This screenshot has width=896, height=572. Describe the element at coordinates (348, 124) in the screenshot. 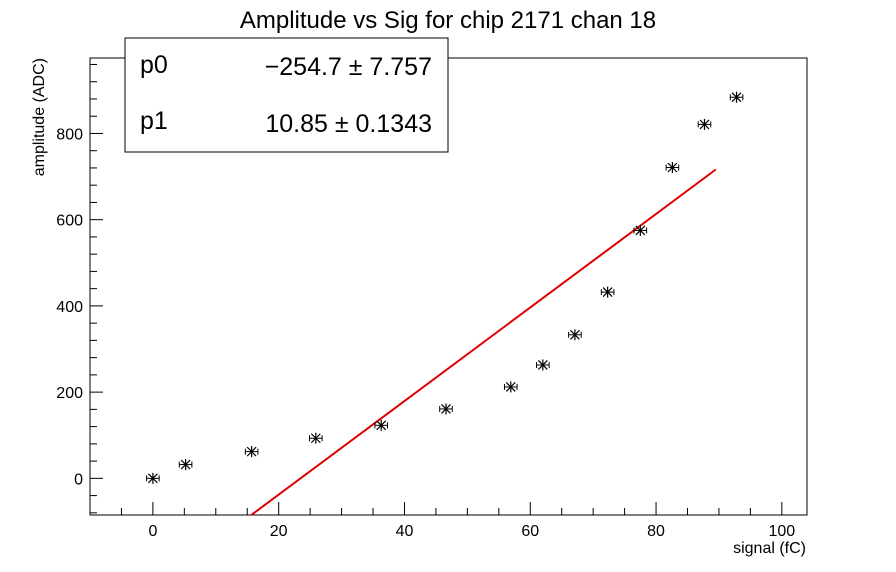

I see `stat-p1-value: 10.85 ± 0.1343` at that location.